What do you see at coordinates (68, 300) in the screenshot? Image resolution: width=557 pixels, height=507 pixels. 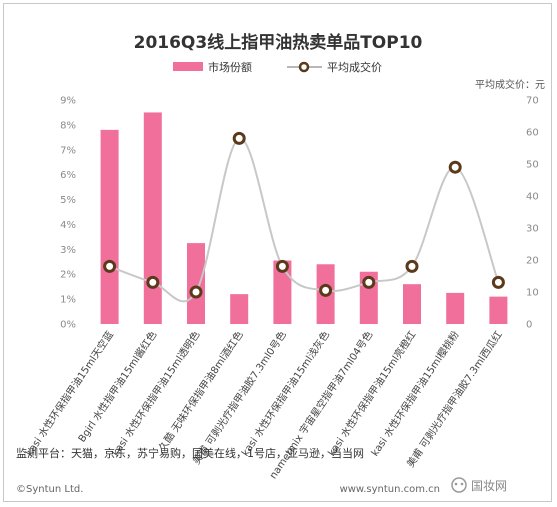 I see `left-tick-label: 1%` at bounding box center [68, 300].